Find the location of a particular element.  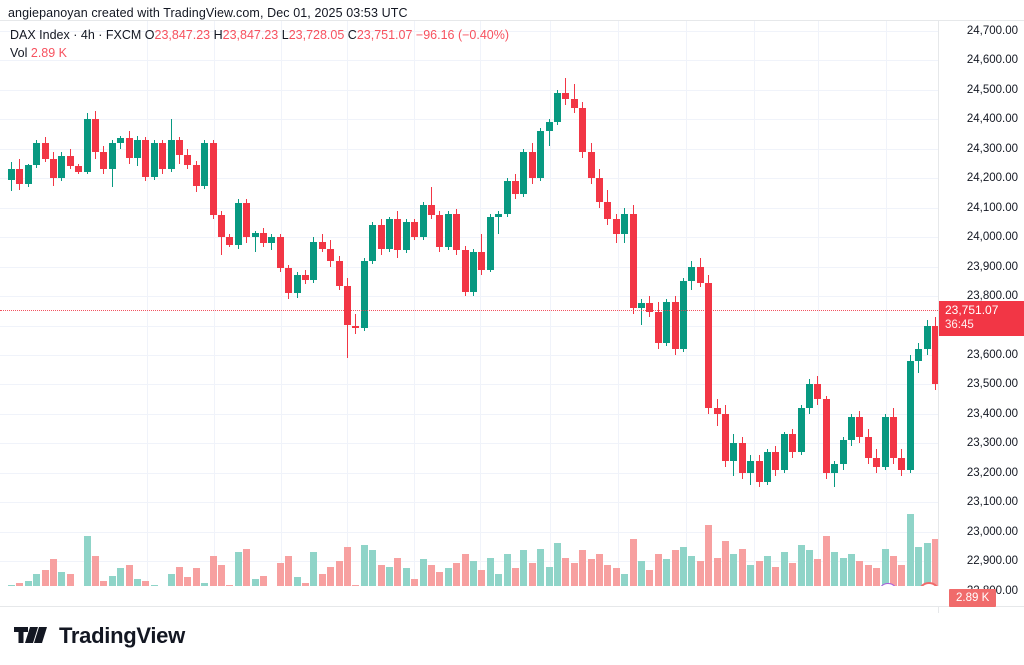

current-price-value: 23,751.07 is located at coordinates (972, 310).